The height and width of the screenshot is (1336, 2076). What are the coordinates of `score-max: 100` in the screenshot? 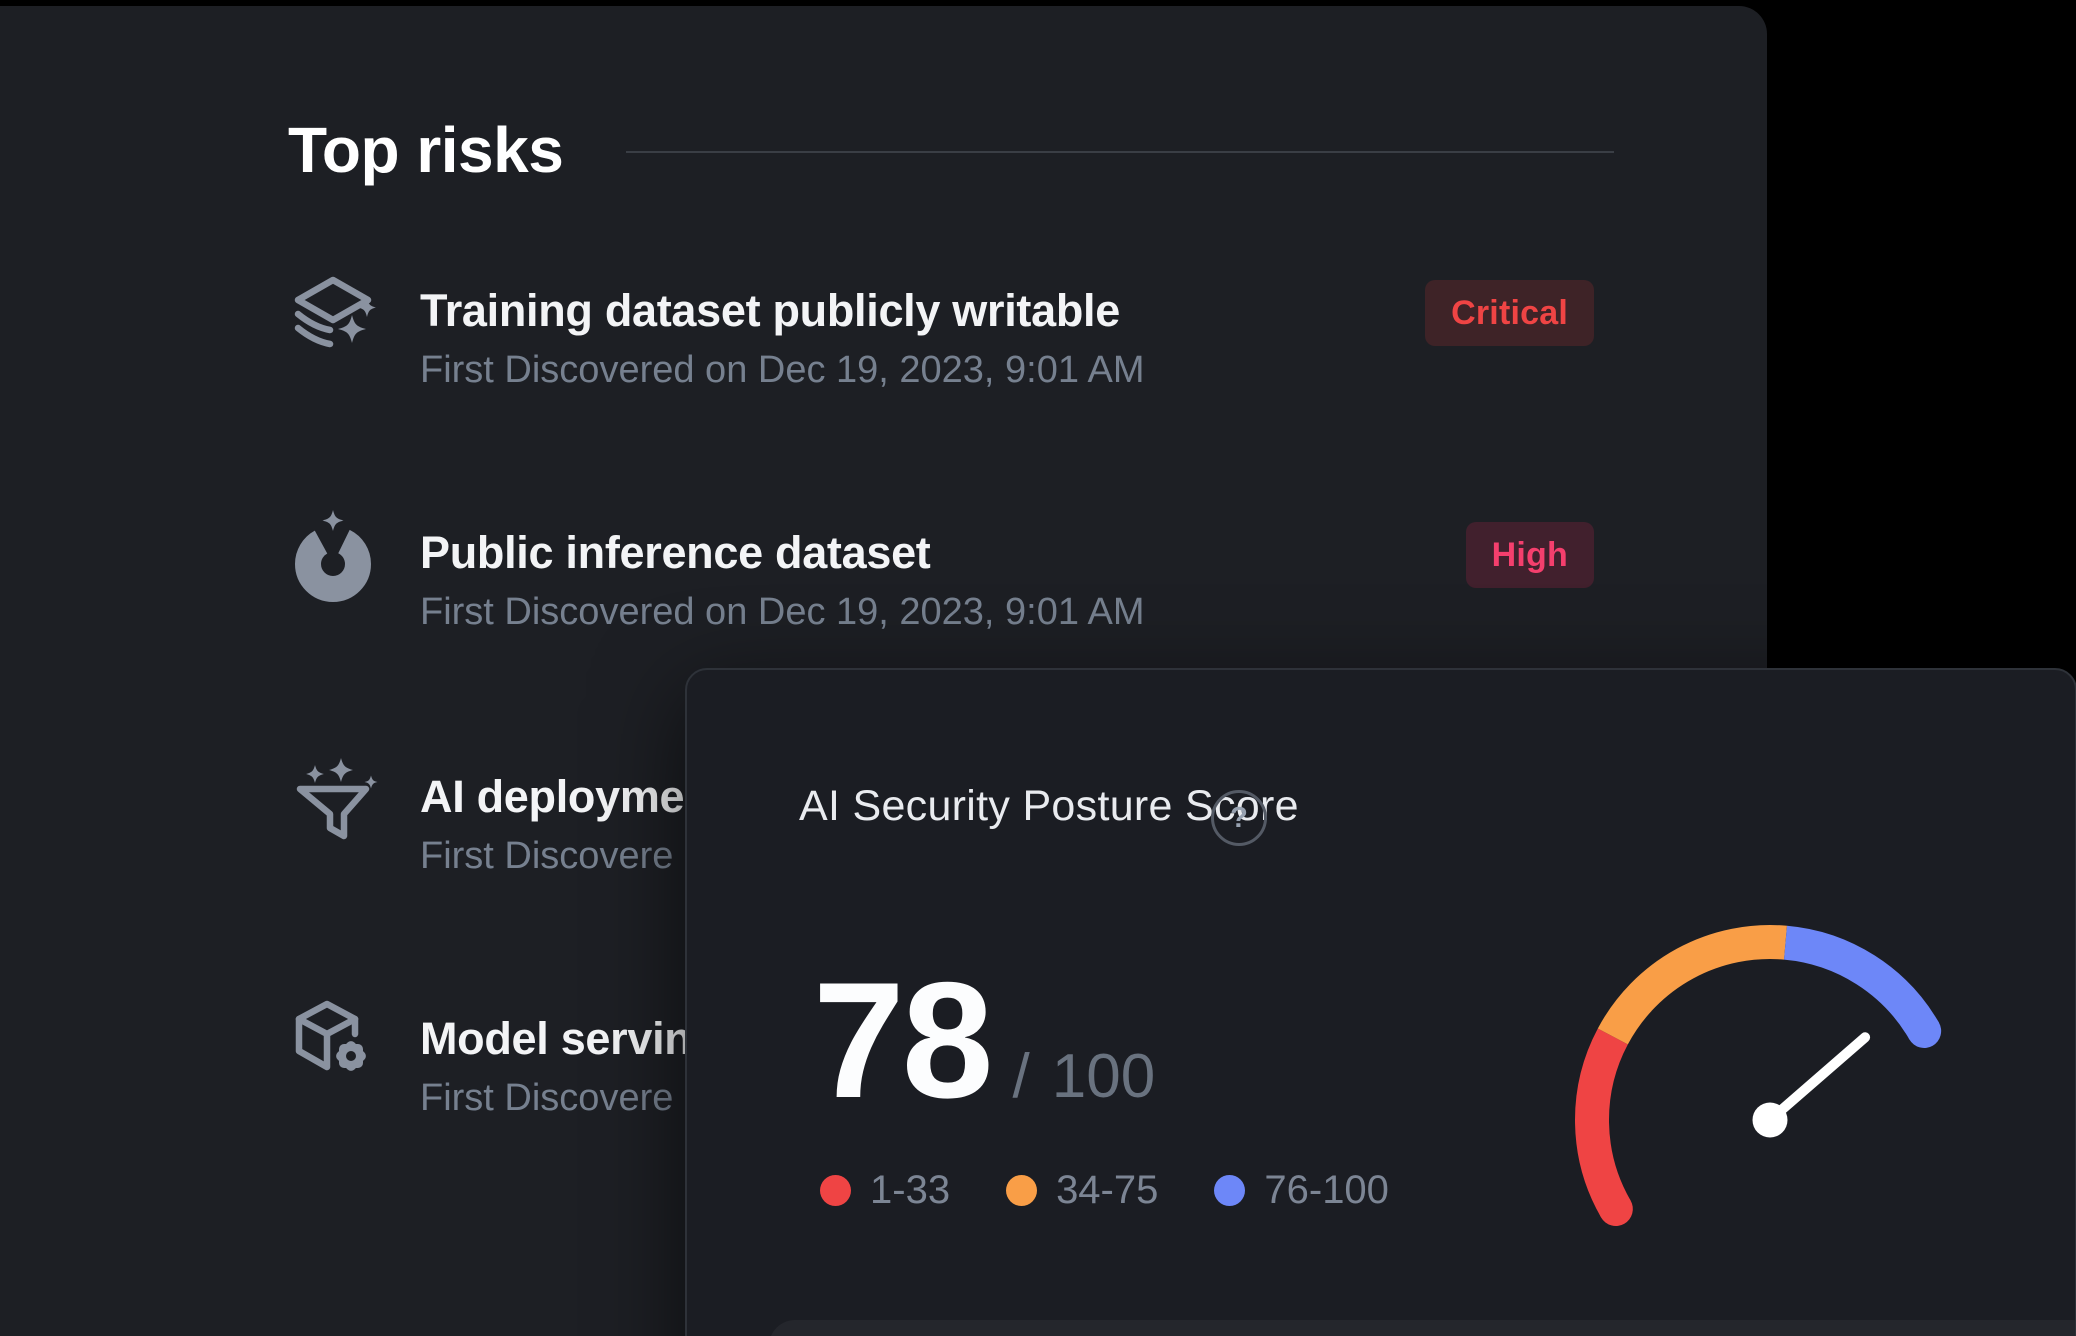 It's located at (1103, 1076).